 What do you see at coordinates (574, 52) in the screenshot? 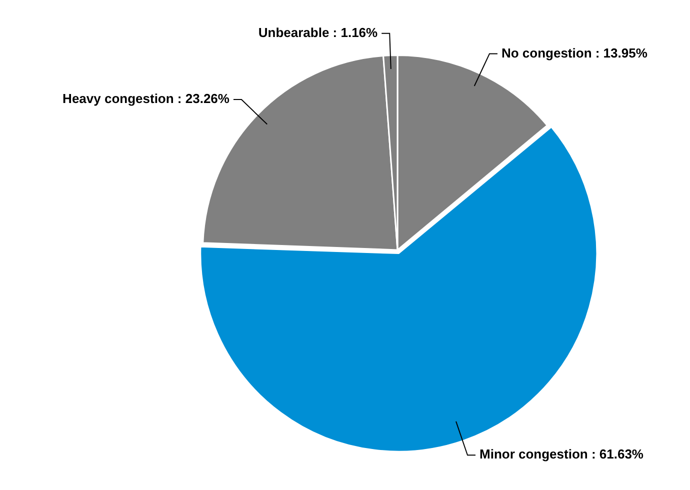
I see `slice-label: No congestion : 13.95%` at bounding box center [574, 52].